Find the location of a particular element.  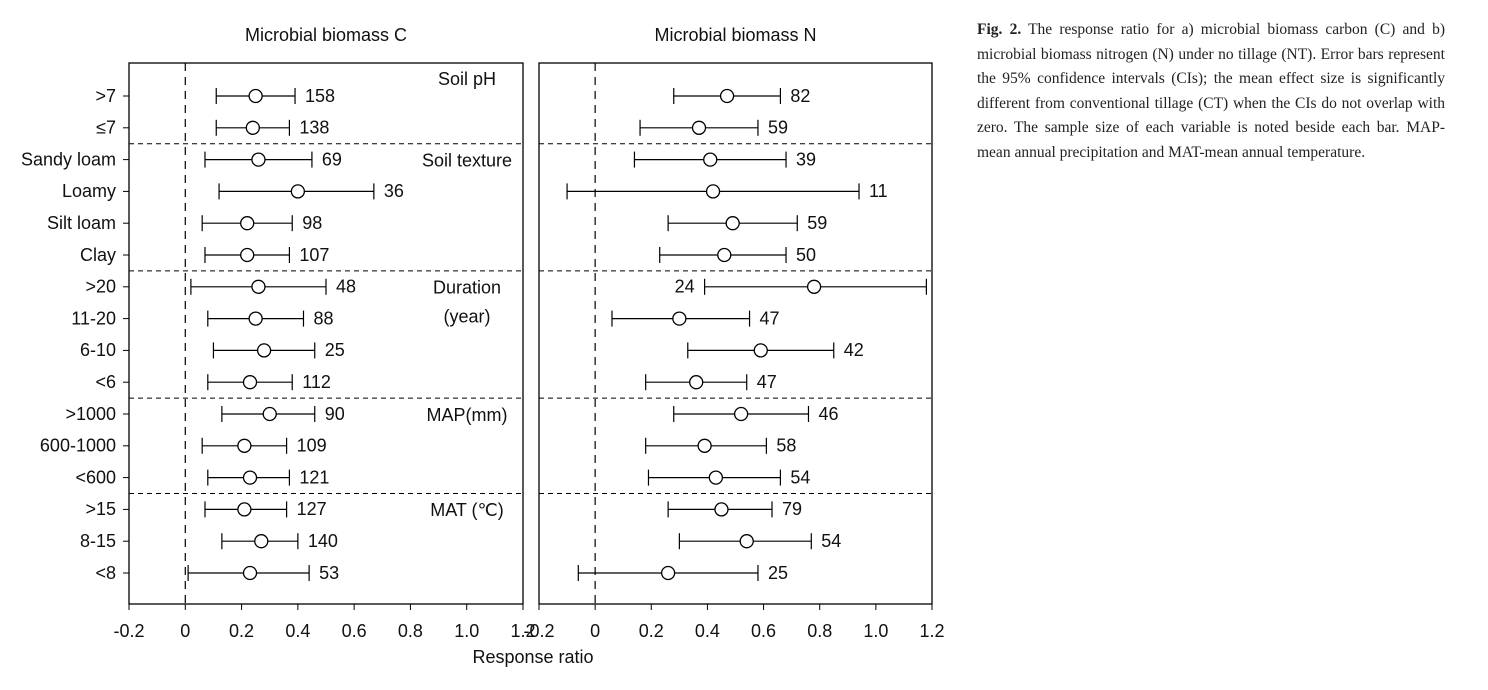

caption-label: Fig. 2. is located at coordinates (999, 29).